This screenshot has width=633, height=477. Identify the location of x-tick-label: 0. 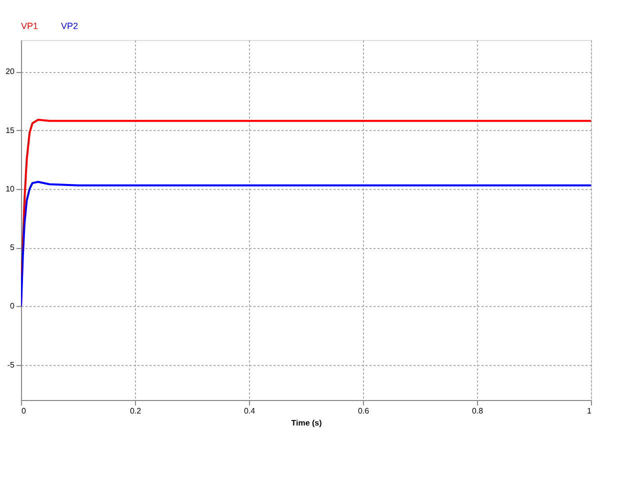
(24, 411).